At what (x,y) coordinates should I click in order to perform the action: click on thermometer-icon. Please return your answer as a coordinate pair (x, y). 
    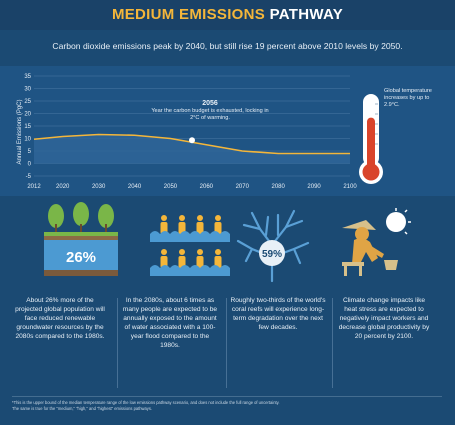
    Looking at the image, I should click on (371, 139).